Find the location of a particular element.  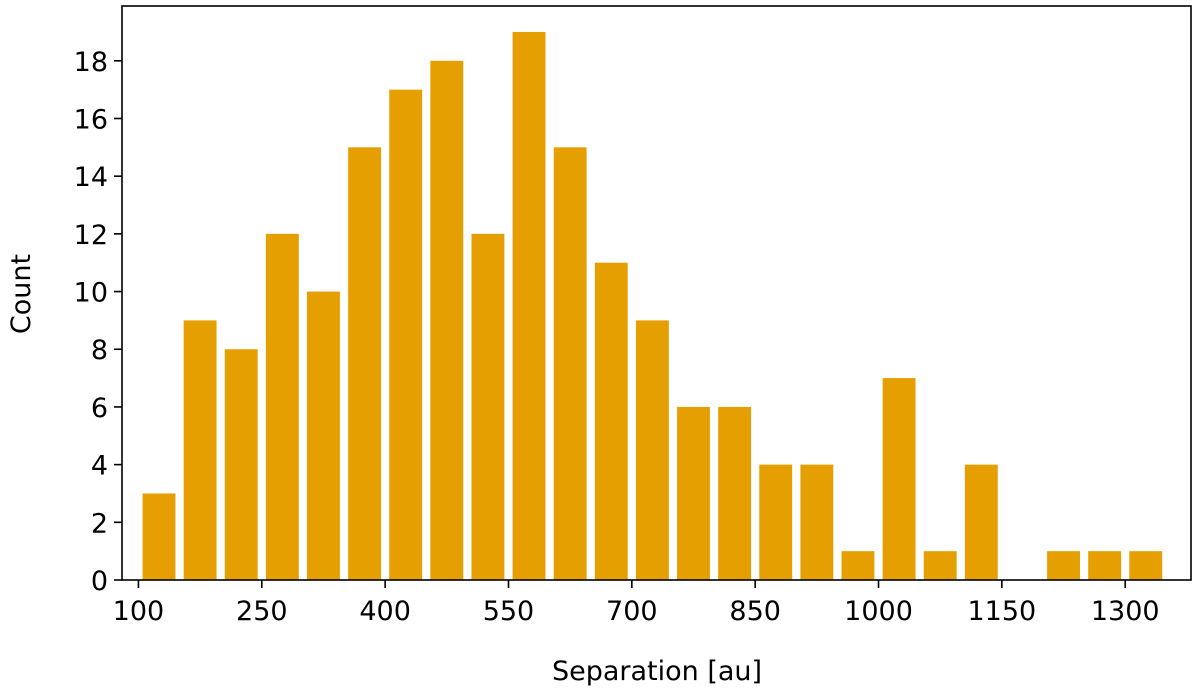

x-tick-label-400: 400 is located at coordinates (385, 611).